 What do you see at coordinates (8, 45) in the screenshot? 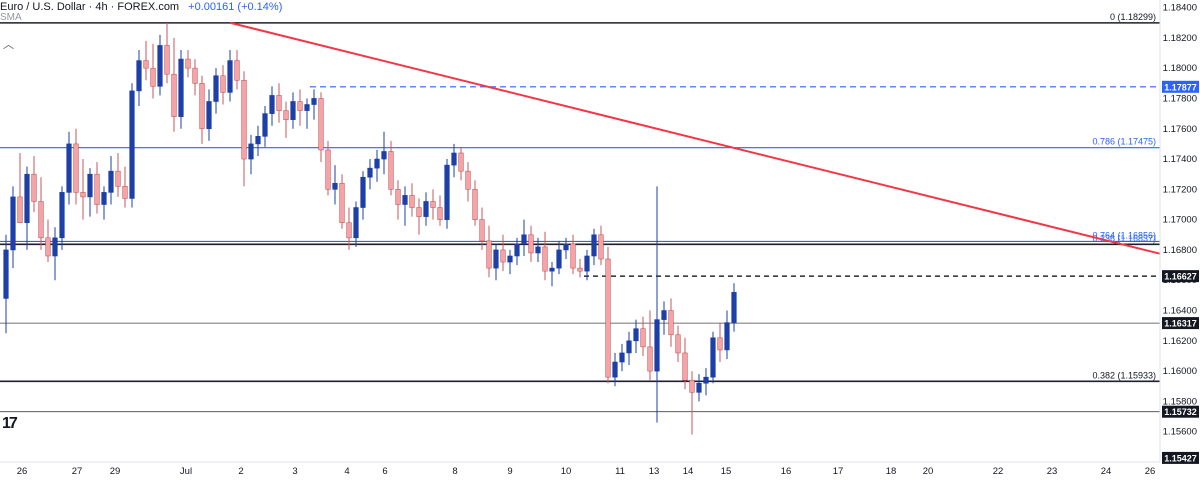
I see `chevron-up-icon: ︿` at bounding box center [8, 45].